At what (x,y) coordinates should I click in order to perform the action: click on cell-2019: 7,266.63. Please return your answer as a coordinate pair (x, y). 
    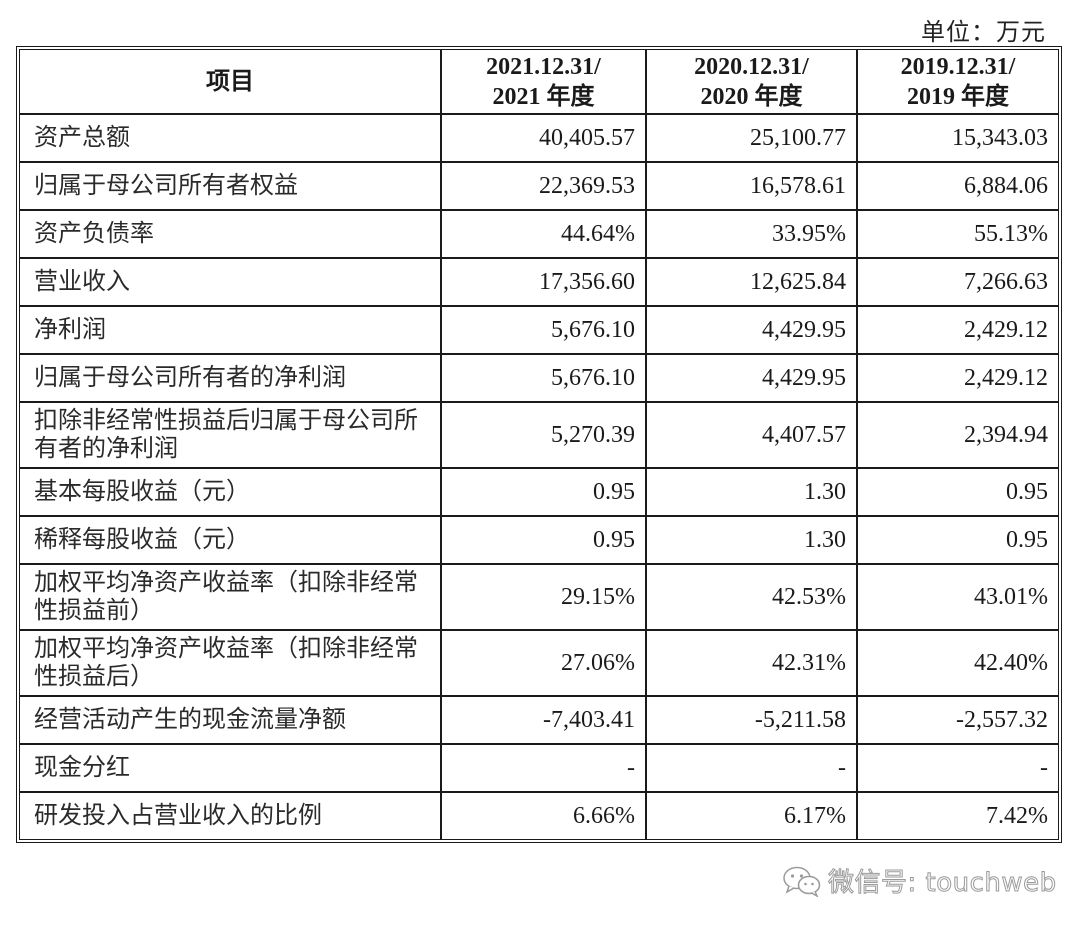
    Looking at the image, I should click on (957, 282).